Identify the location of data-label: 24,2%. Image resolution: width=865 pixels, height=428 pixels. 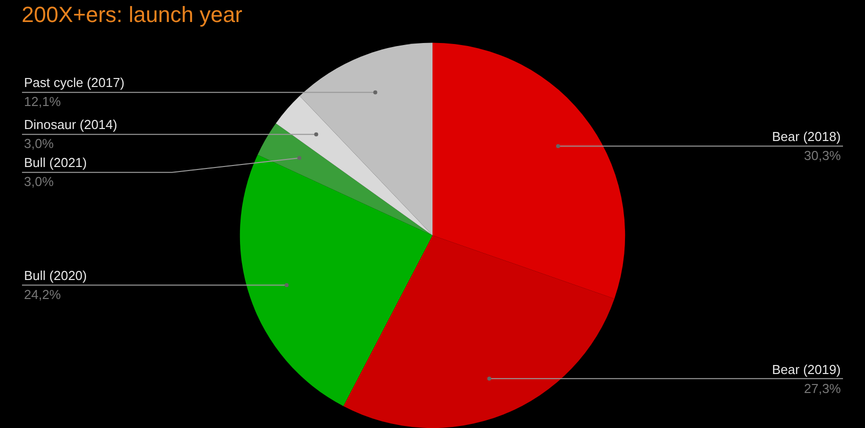
(43, 294).